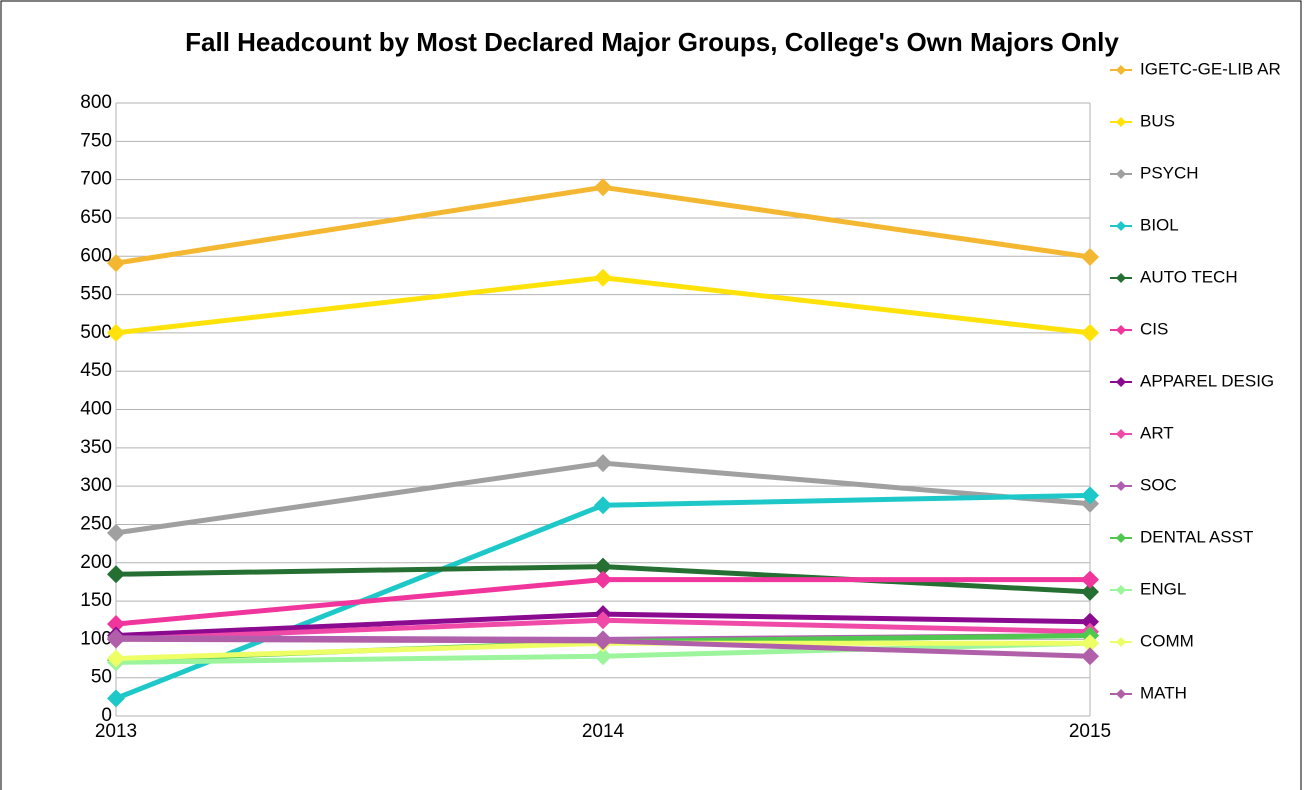 The image size is (1304, 790). What do you see at coordinates (96, 409) in the screenshot?
I see `y-tick-label: 400` at bounding box center [96, 409].